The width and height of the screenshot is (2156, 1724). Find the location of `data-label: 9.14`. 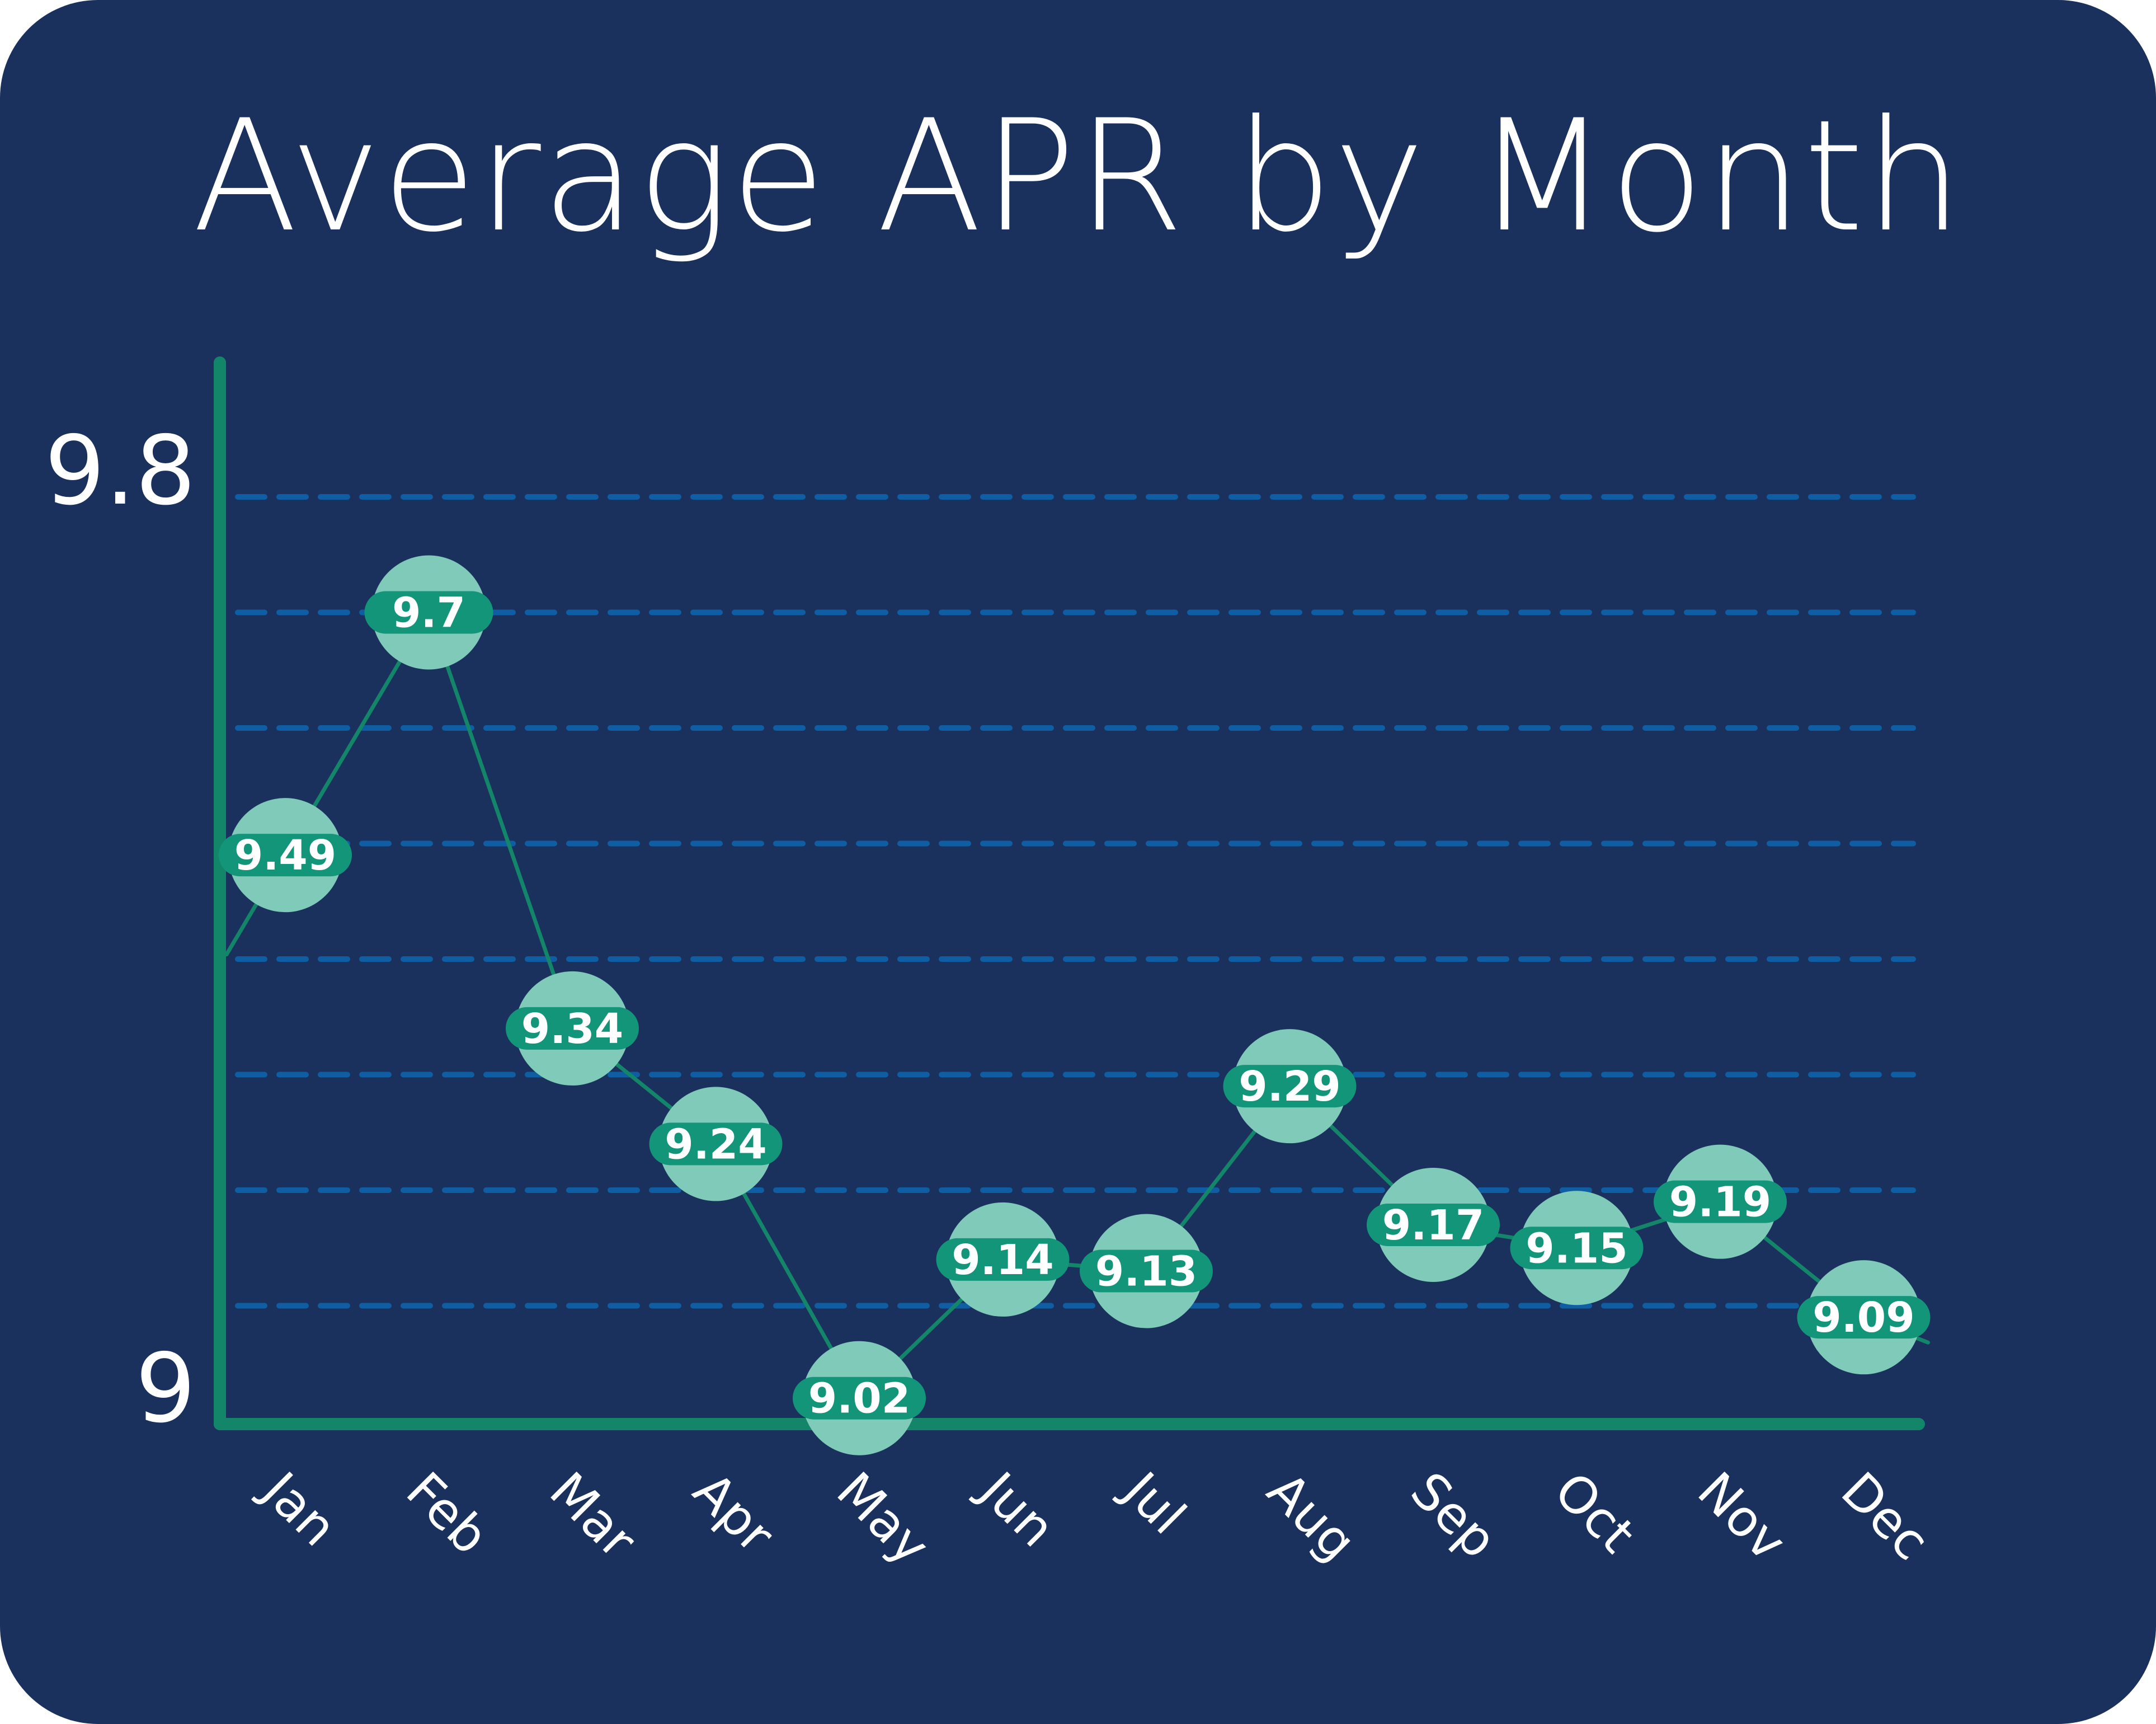

data-label: 9.14 is located at coordinates (1003, 1260).